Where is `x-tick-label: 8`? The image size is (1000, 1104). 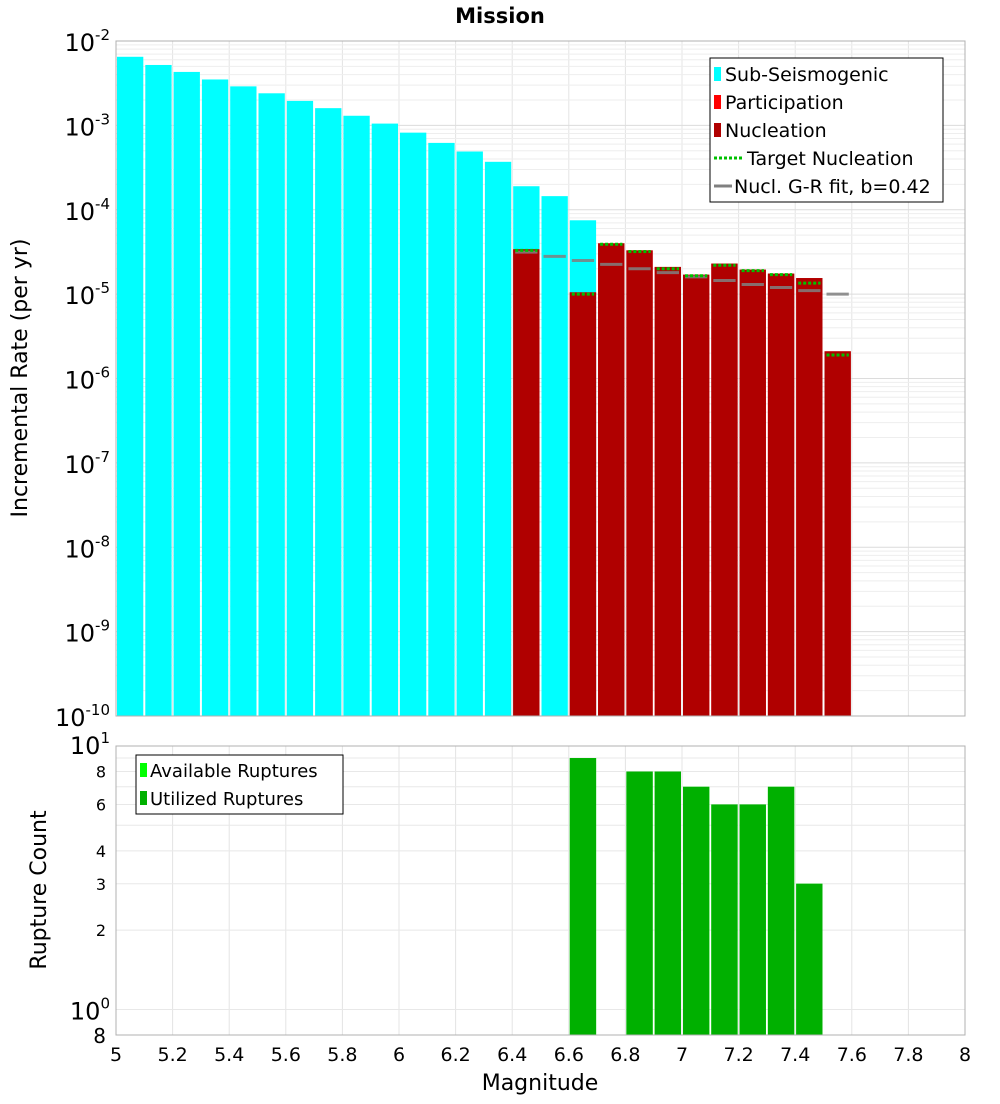 x-tick-label: 8 is located at coordinates (965, 1055).